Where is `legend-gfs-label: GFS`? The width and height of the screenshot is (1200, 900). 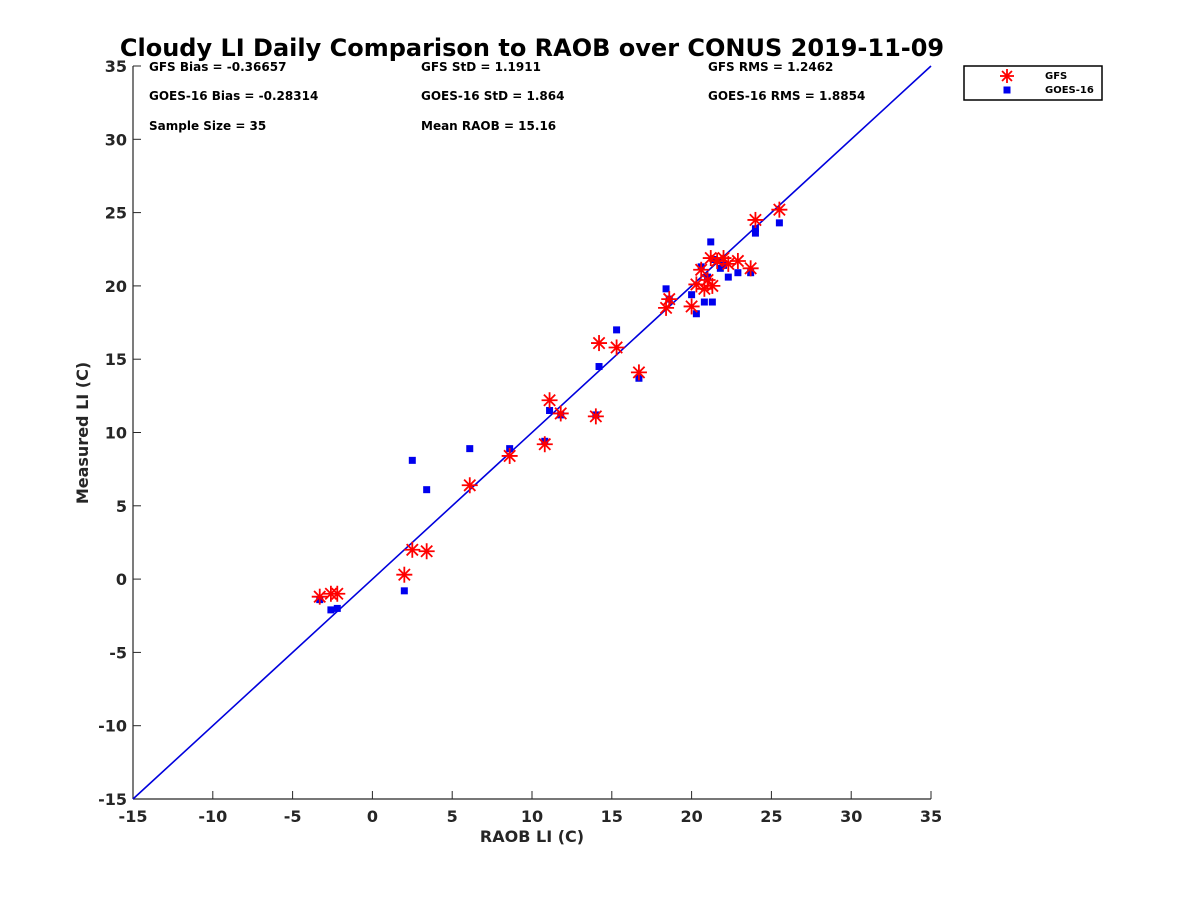 legend-gfs-label: GFS is located at coordinates (1056, 76).